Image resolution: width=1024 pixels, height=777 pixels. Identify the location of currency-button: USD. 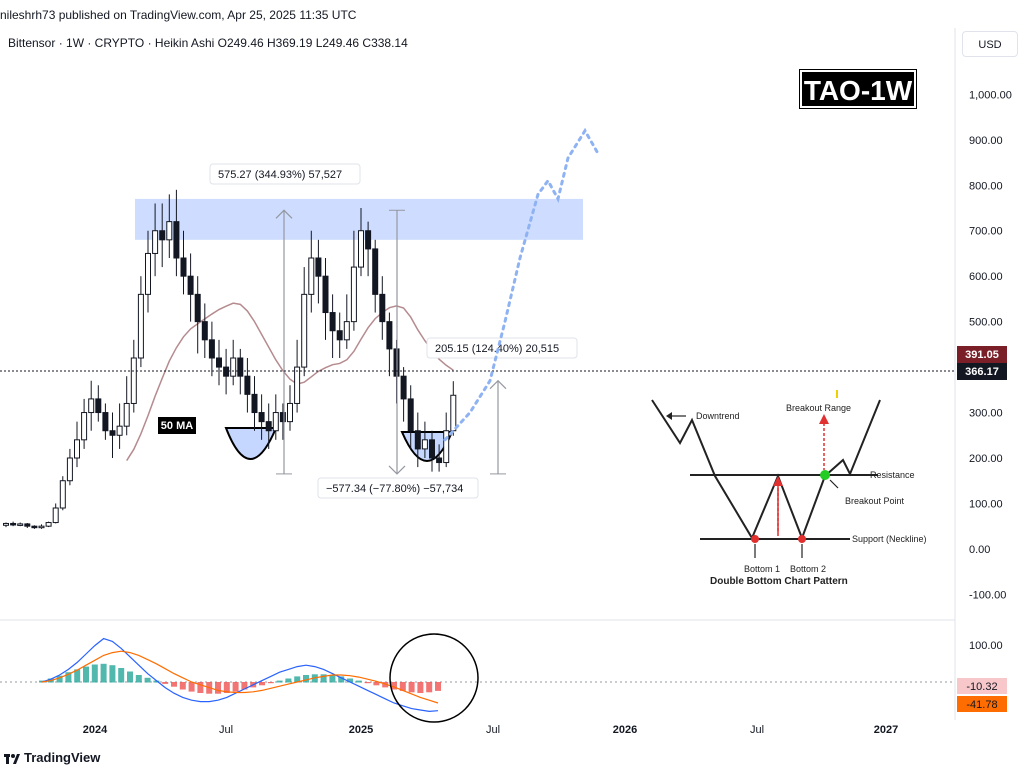
(990, 44).